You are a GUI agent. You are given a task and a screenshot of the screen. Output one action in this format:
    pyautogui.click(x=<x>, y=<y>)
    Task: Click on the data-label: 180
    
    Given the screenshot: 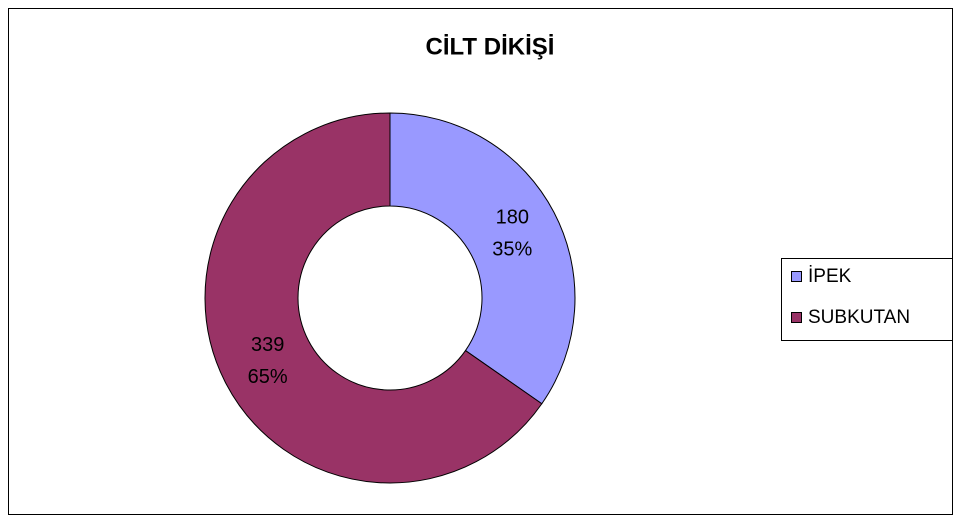 What is the action you would take?
    pyautogui.click(x=512, y=217)
    